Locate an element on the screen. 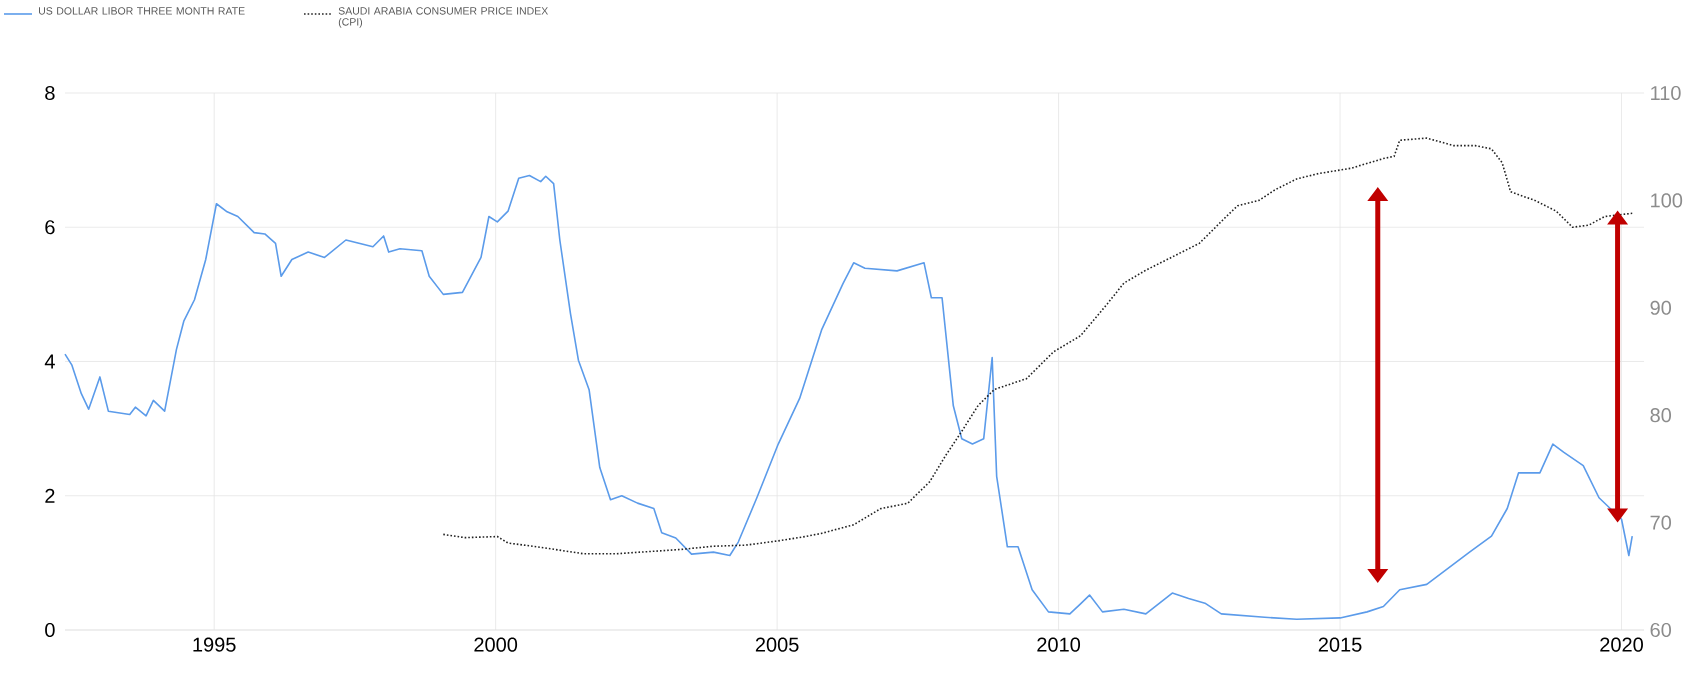  y2-tick-label: 110 is located at coordinates (1666, 93).